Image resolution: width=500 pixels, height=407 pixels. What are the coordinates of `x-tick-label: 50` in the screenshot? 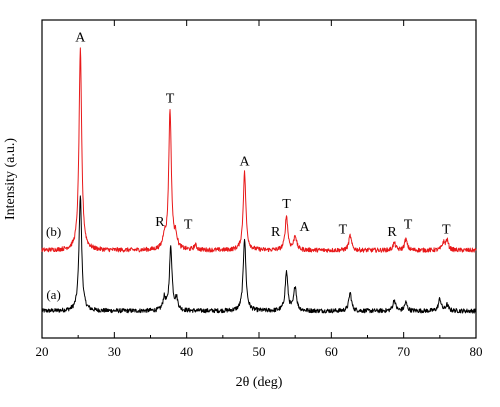 It's located at (259, 351).